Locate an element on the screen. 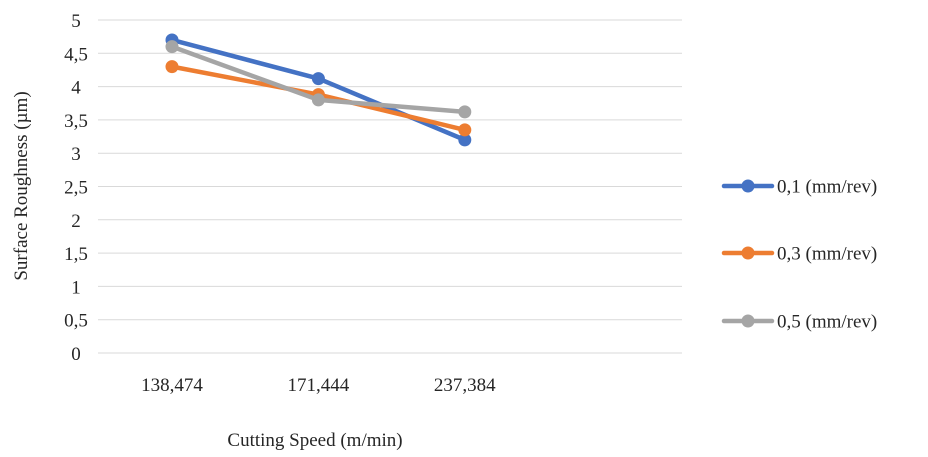 This screenshot has width=928, height=457. y-tick-label: 3 is located at coordinates (76, 154).